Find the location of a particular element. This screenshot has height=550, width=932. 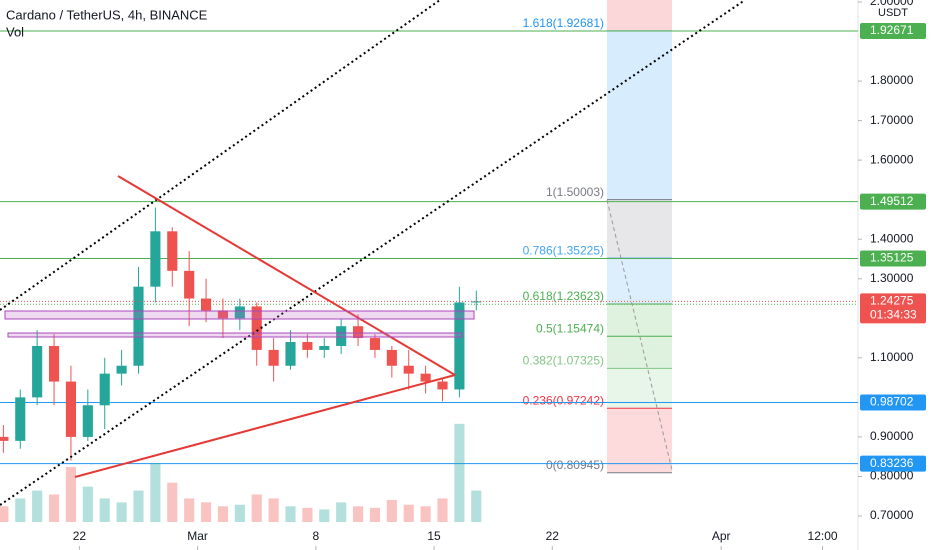

fib-label: 1(1.50003) is located at coordinates (575, 192).